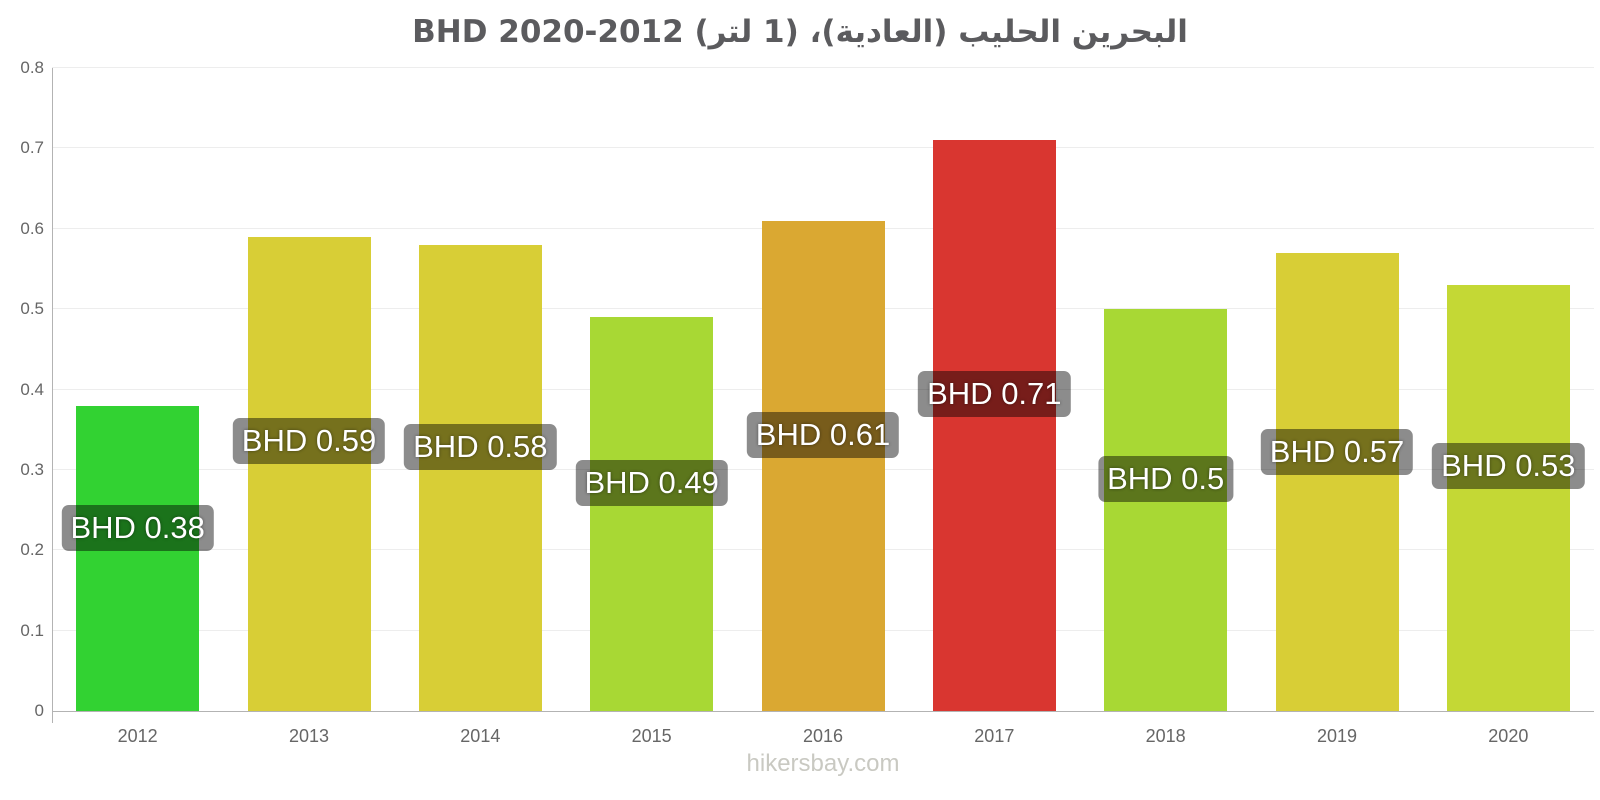 The height and width of the screenshot is (800, 1600). What do you see at coordinates (52, 395) in the screenshot?
I see `y-axis-line` at bounding box center [52, 395].